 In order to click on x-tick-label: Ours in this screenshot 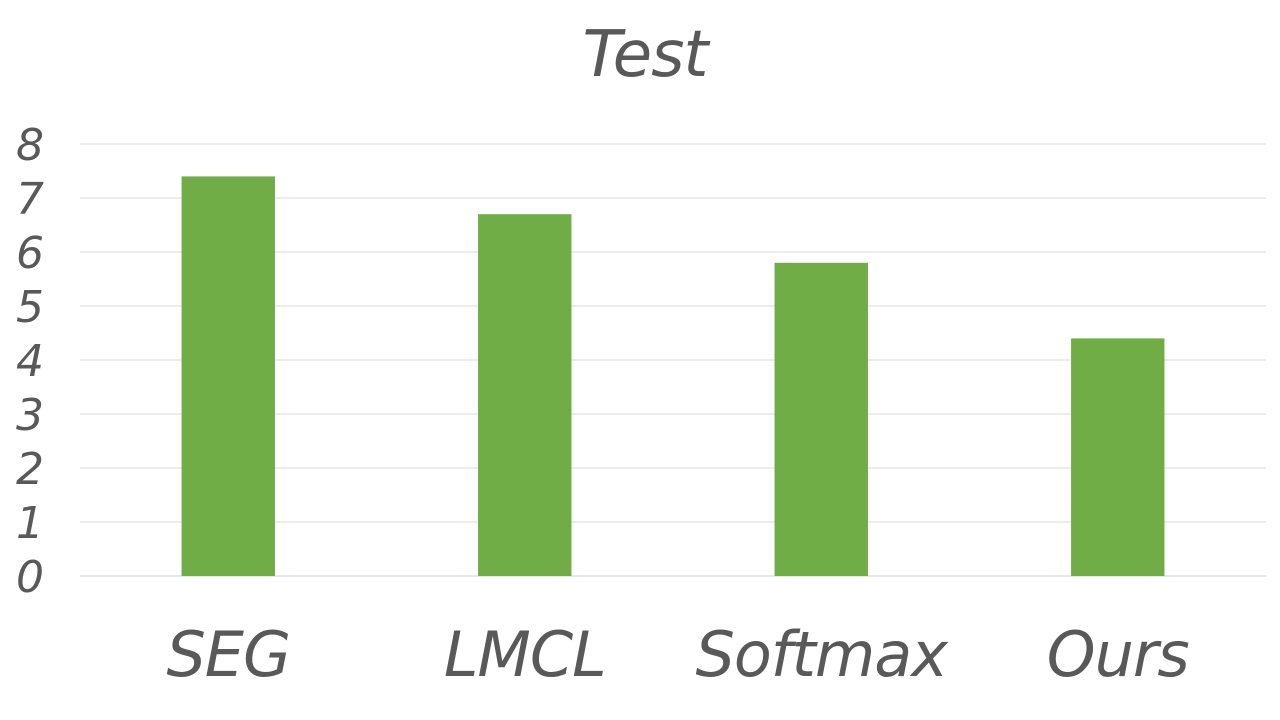, I will do `click(1118, 654)`.